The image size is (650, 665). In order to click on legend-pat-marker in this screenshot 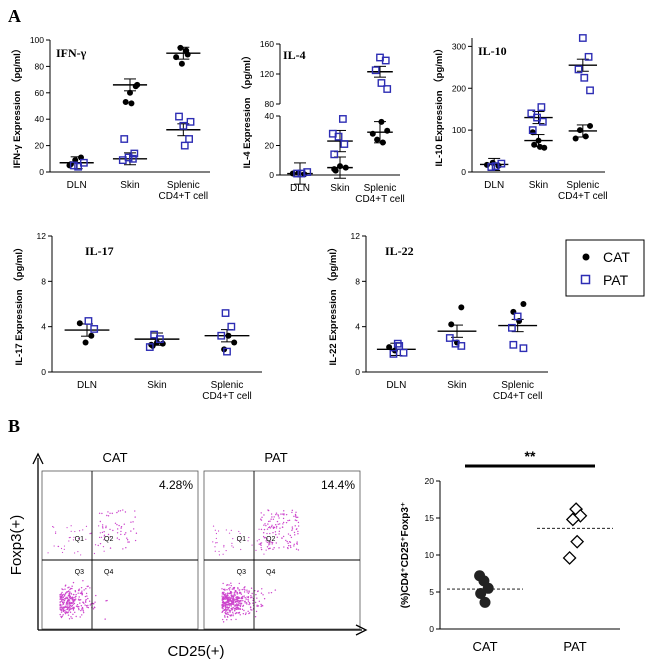, I will do `click(585, 279)`.